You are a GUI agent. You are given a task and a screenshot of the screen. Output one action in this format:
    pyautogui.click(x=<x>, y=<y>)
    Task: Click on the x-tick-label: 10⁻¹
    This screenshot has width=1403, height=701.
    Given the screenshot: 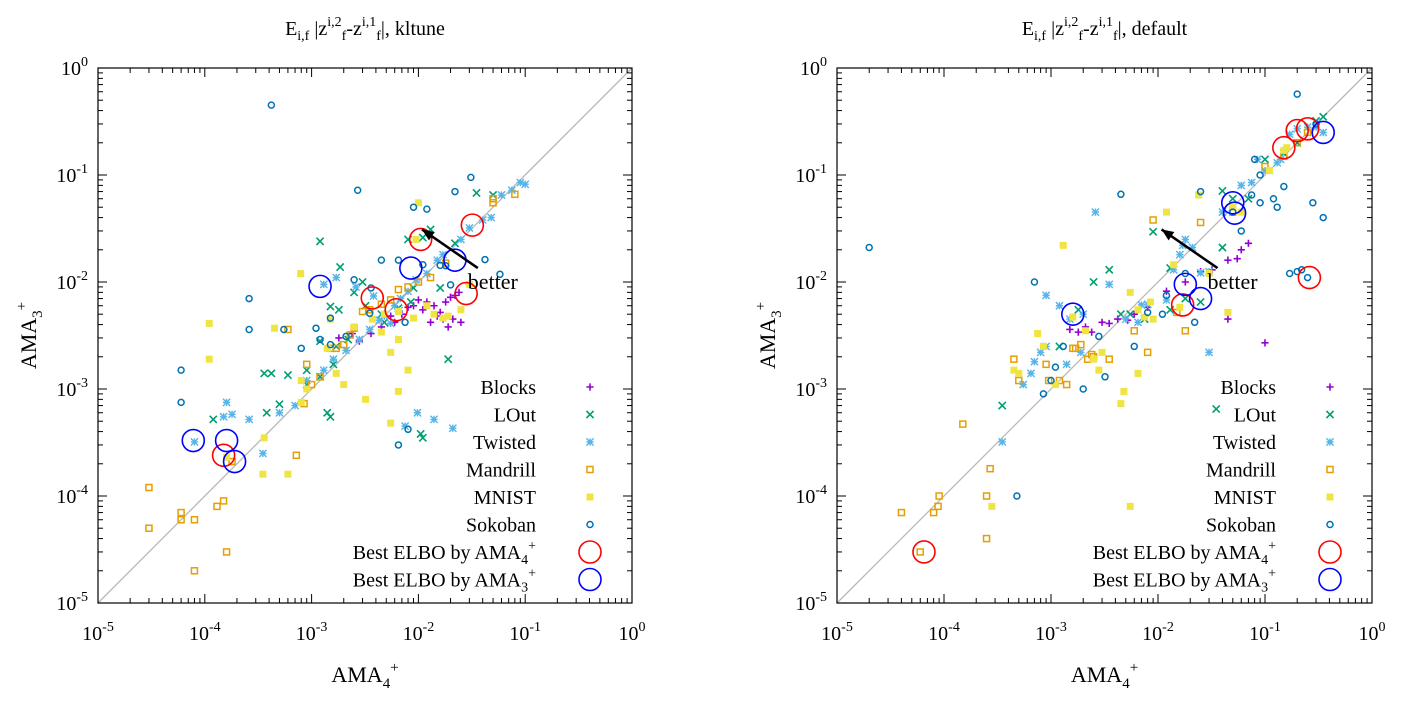 What is the action you would take?
    pyautogui.click(x=1265, y=632)
    